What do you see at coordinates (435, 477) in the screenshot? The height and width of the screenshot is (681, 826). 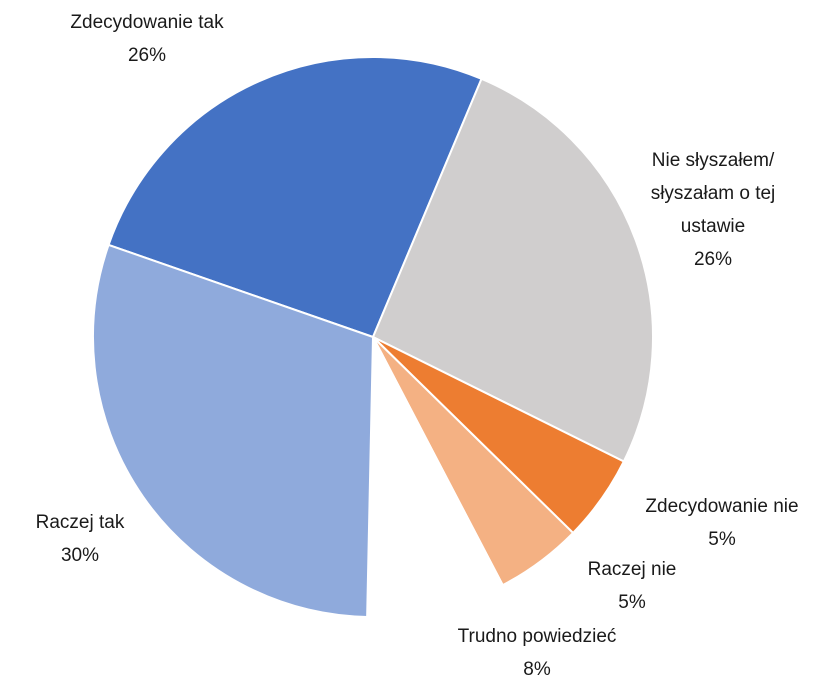 I see `pie-slice` at bounding box center [435, 477].